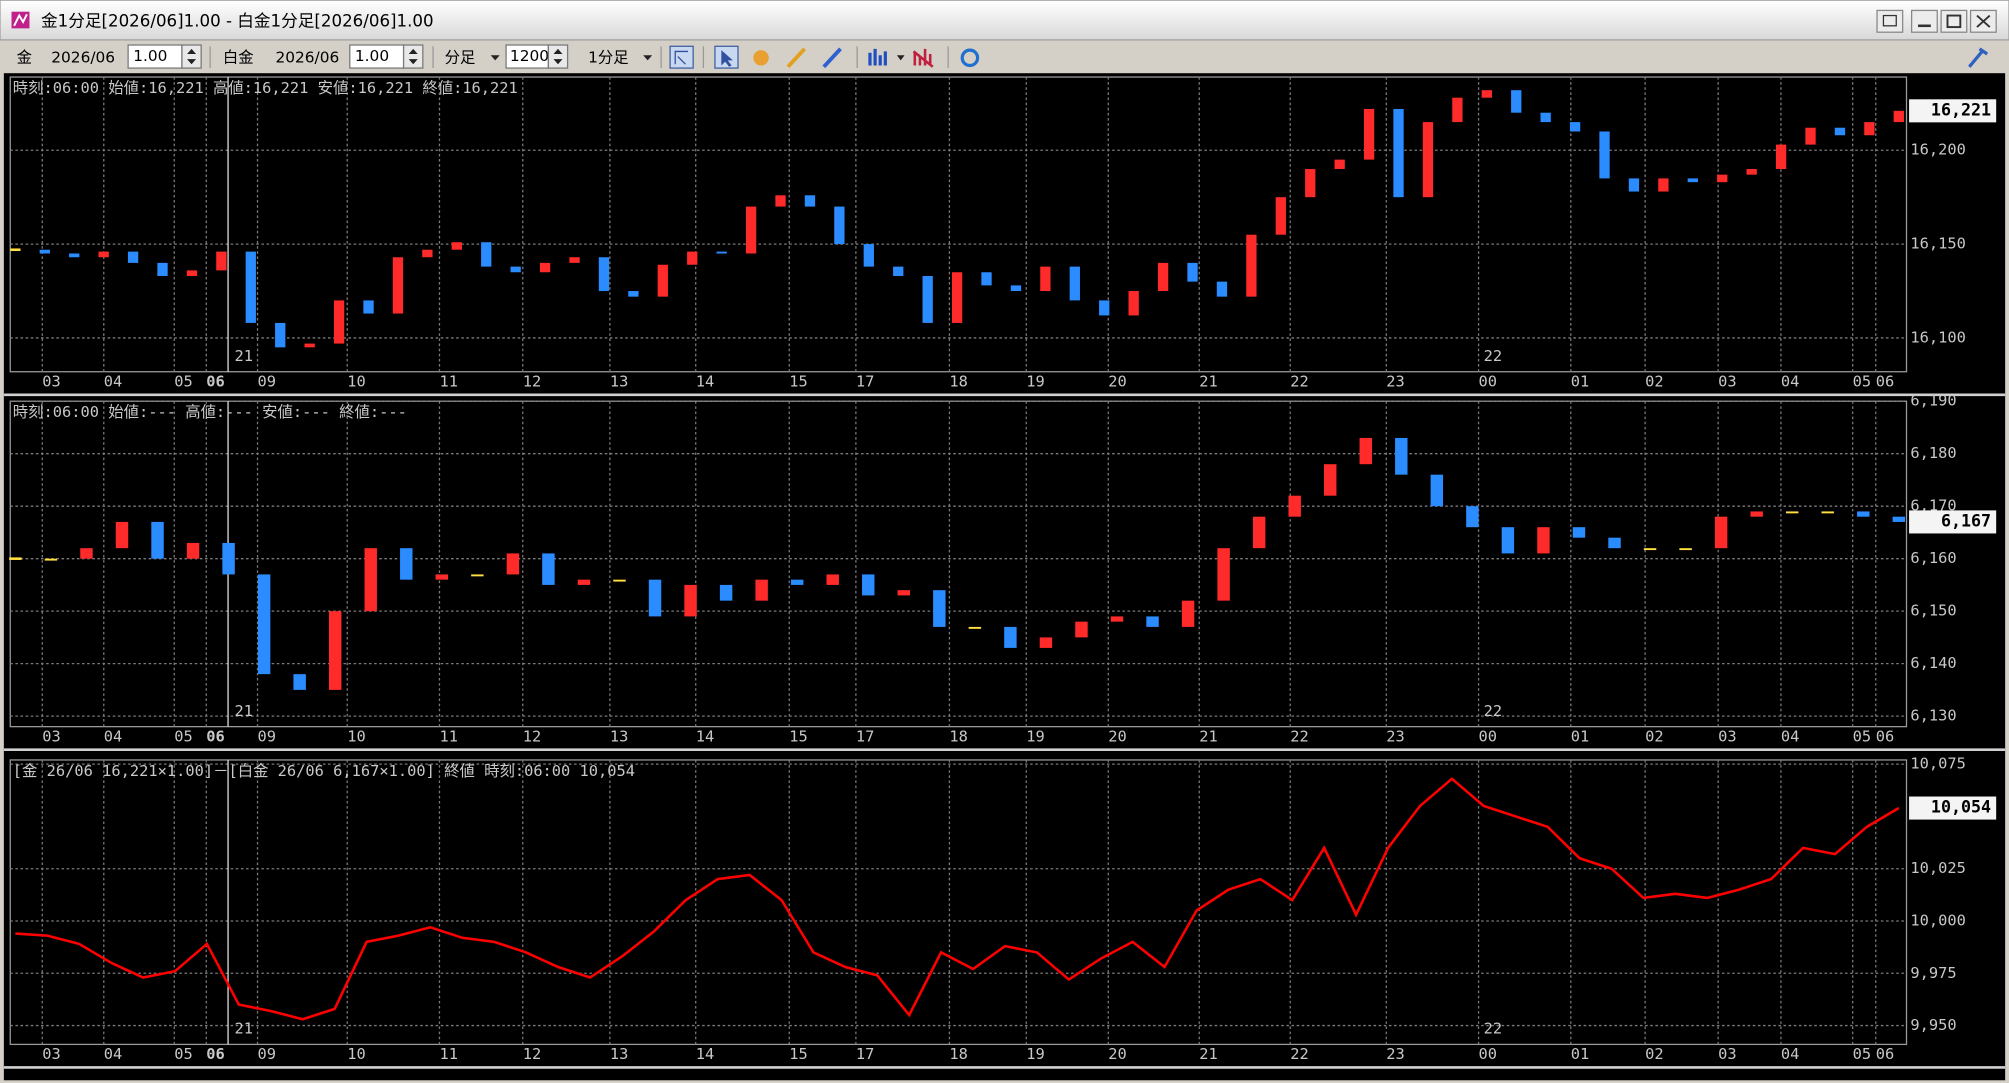  What do you see at coordinates (558, 56) in the screenshot?
I see `count-spinner` at bounding box center [558, 56].